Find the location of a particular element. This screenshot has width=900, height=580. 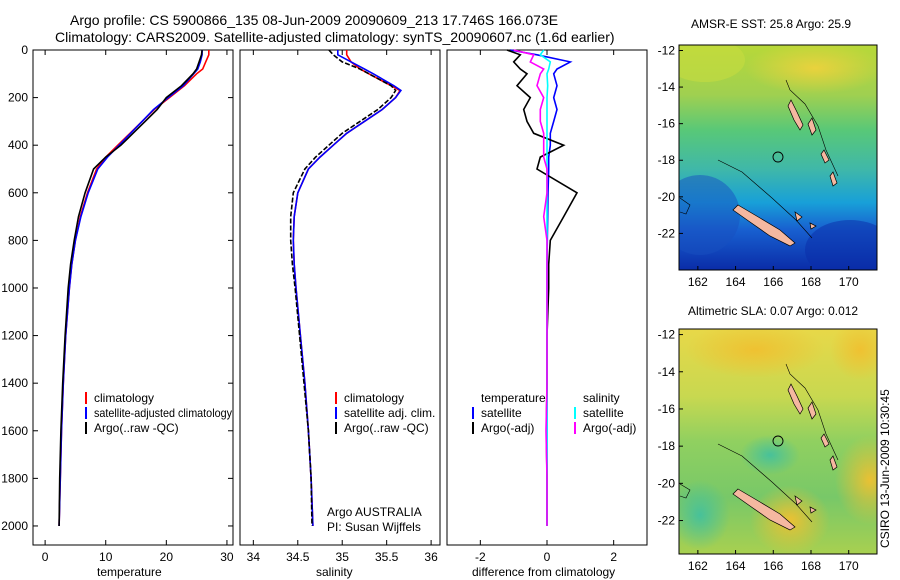

legend-label-t-argo: Argo(-adj) is located at coordinates (507, 428).